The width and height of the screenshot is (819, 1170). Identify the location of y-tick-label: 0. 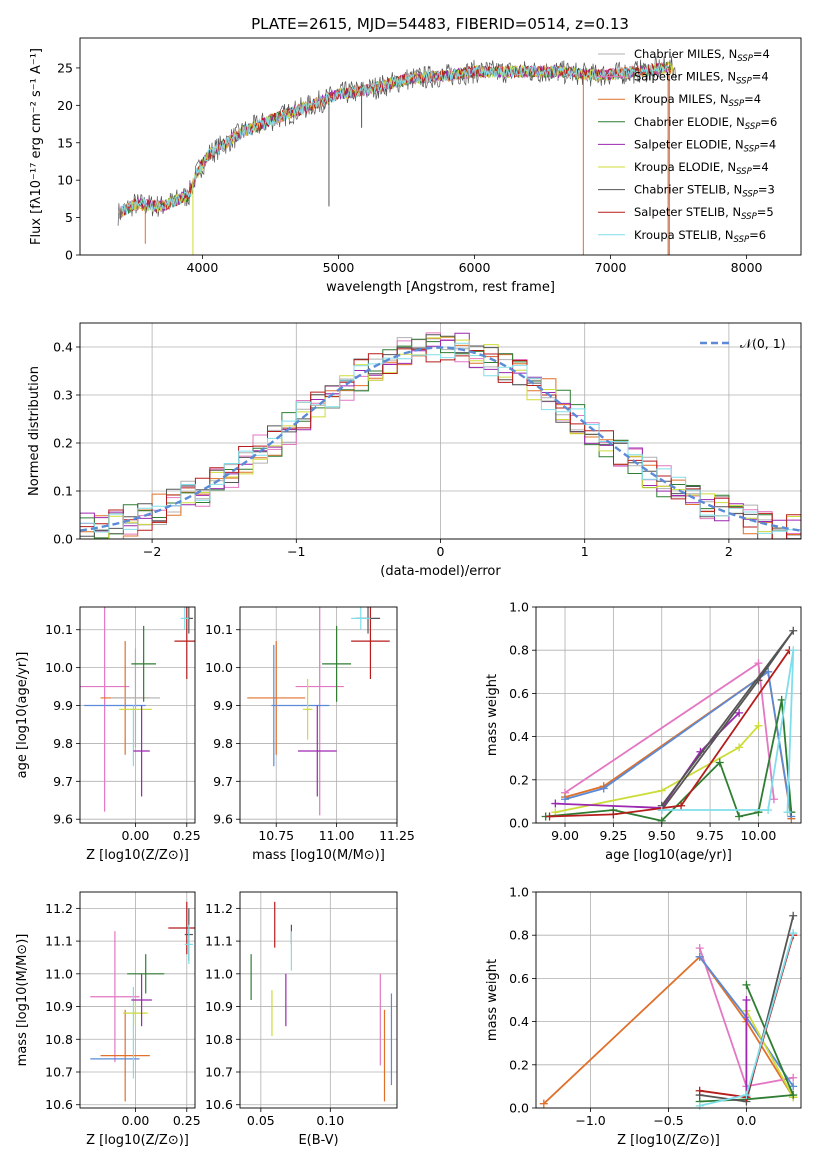
(69, 255).